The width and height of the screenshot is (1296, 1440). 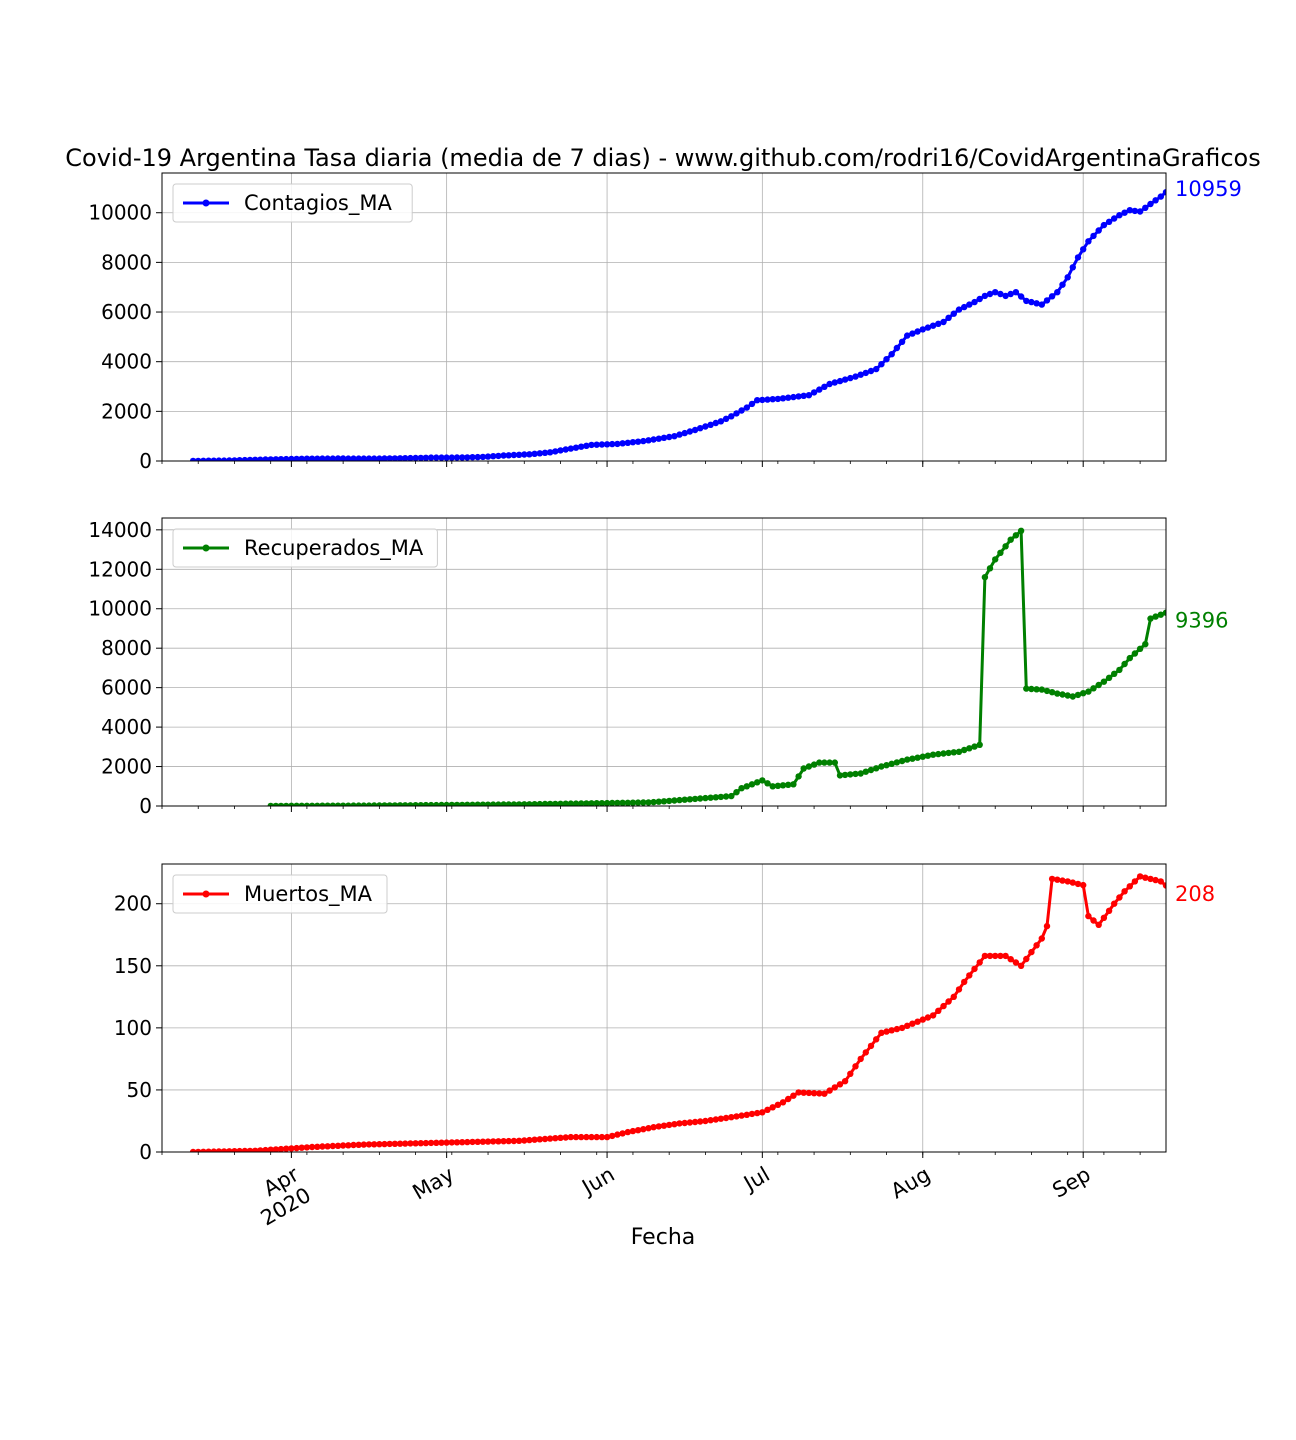 What do you see at coordinates (126, 362) in the screenshot?
I see `y-tick-label: 4000` at bounding box center [126, 362].